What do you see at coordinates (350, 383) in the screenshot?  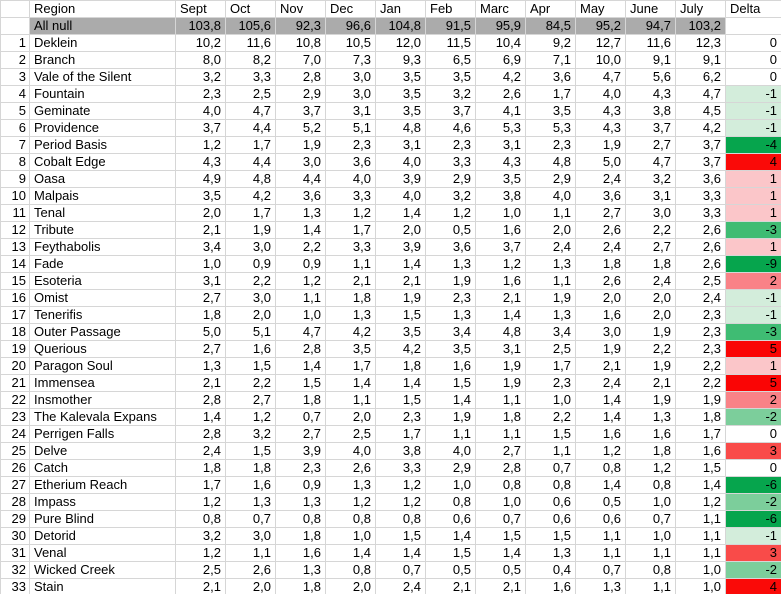 I see `month-value-dec: 1,4` at bounding box center [350, 383].